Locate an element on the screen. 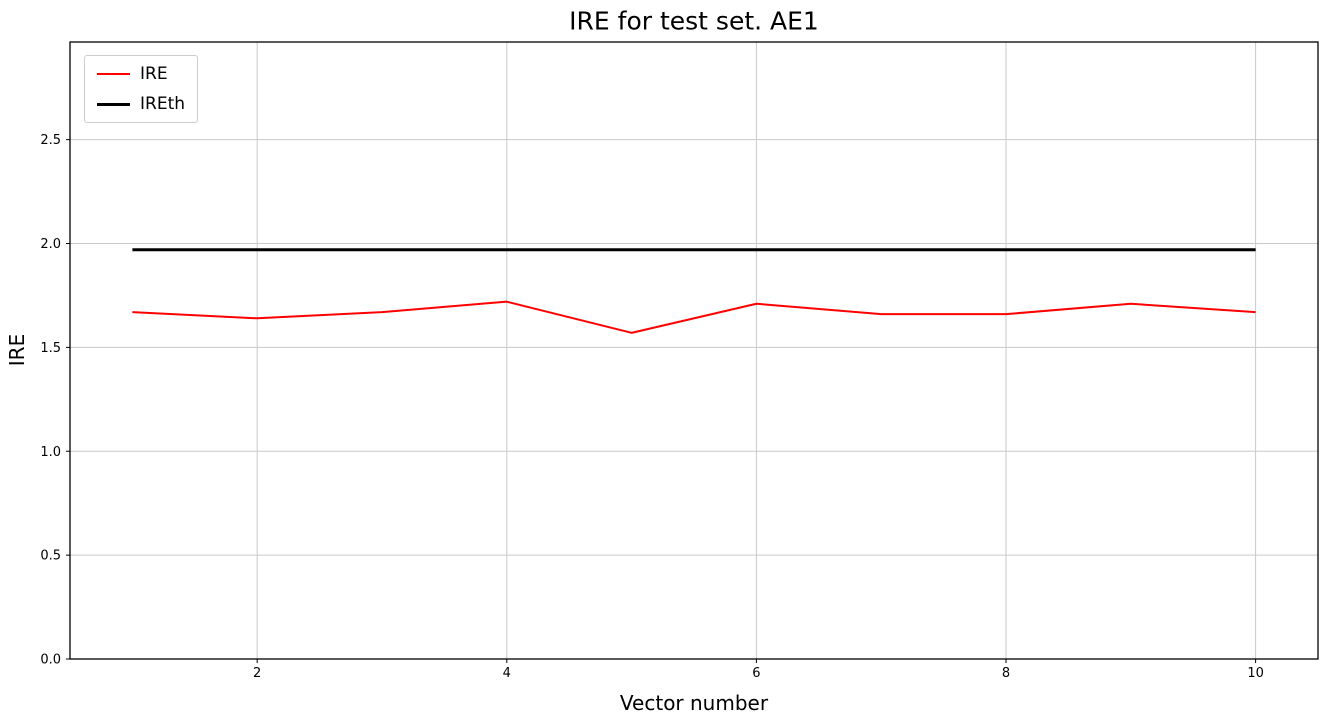 This screenshot has width=1325, height=727. y-tick-label: 1.0 is located at coordinates (50, 452).